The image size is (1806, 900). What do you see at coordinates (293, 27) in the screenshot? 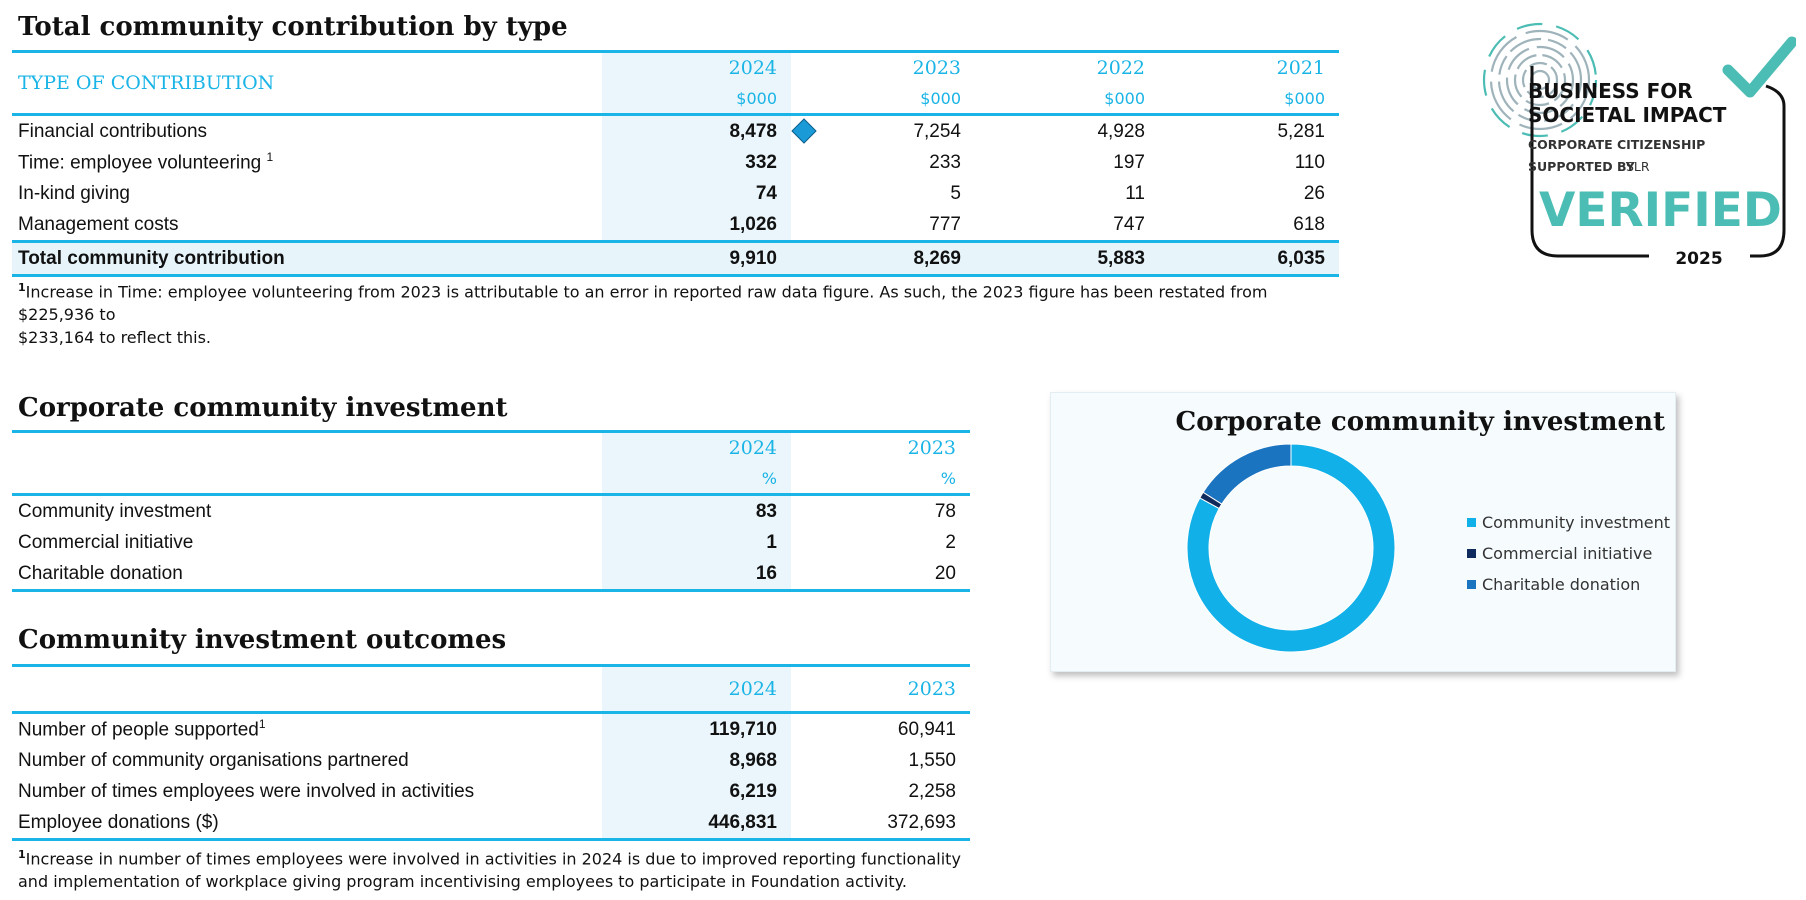
I see `contribution-title: Total community contribution by type` at bounding box center [293, 27].